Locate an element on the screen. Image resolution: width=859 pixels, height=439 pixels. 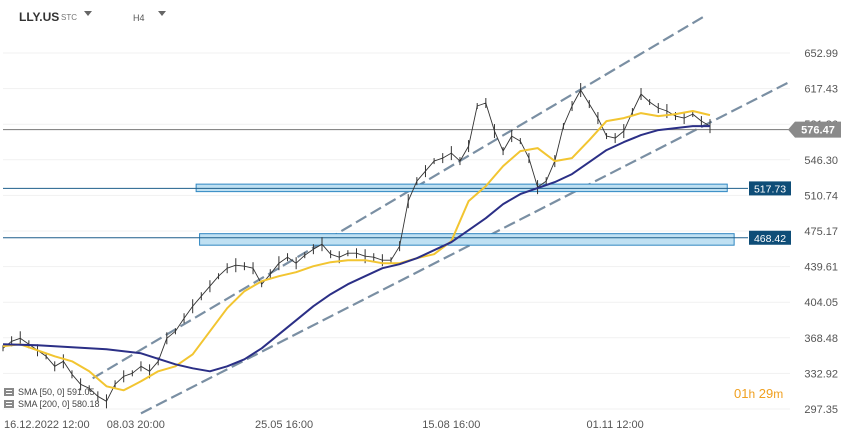
x-tick-label: 01.11 12:00 is located at coordinates (615, 425).